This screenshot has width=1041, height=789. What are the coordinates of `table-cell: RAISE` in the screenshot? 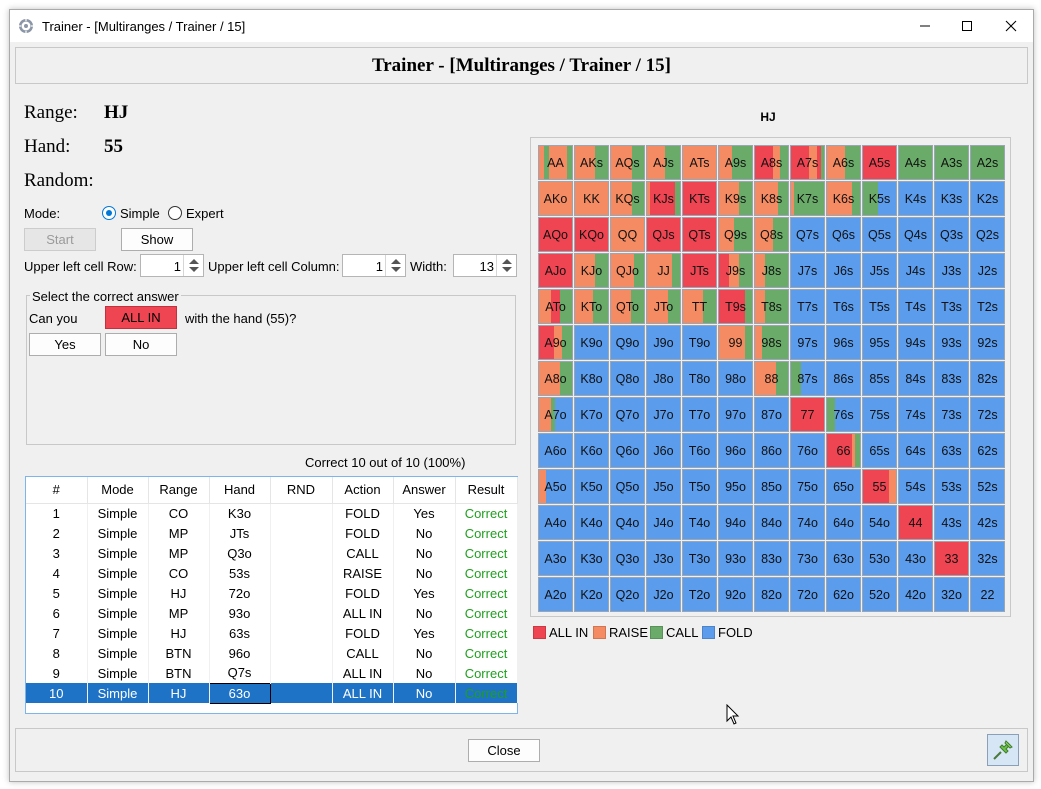 It's located at (363, 573).